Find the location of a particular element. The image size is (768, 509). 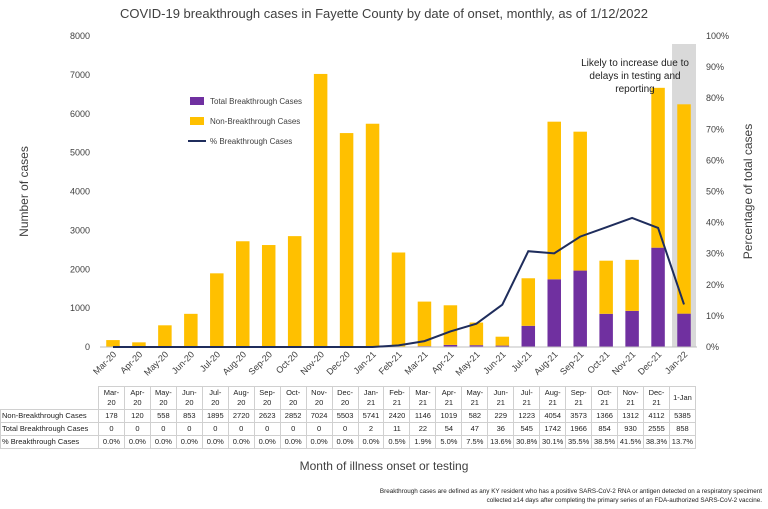

table-cell: 11 is located at coordinates (397, 429).